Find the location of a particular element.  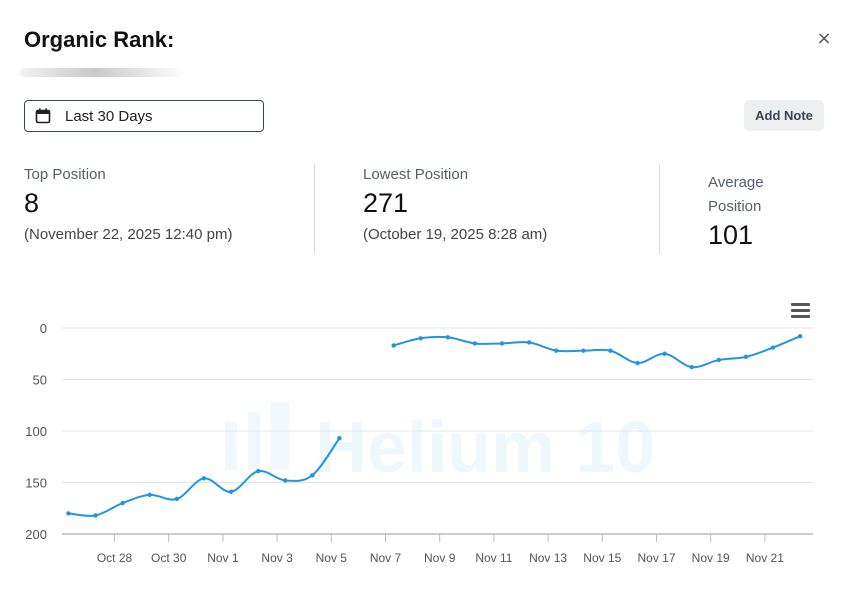

average-position-label-line1: Average is located at coordinates (736, 182).